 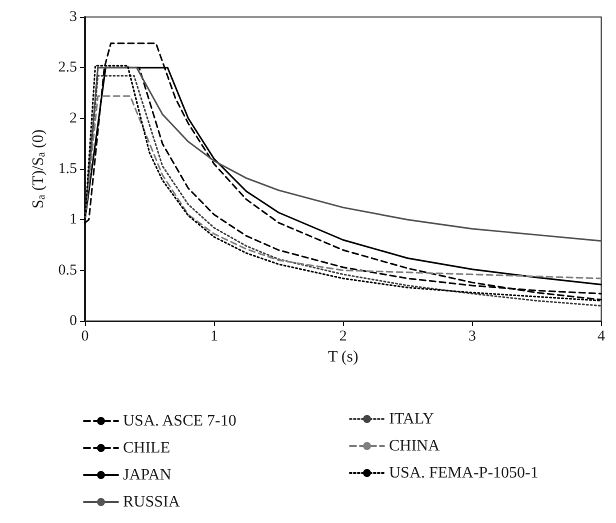 What do you see at coordinates (472, 336) in the screenshot?
I see `x-tick-label: 3` at bounding box center [472, 336].